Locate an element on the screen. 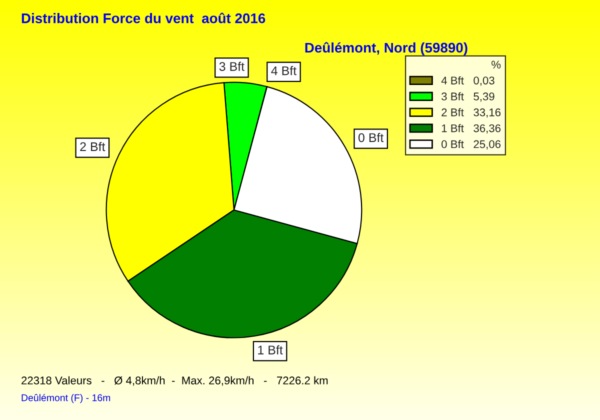 This screenshot has width=600, height=420. legend-label: 0 Bft is located at coordinates (371, 137).